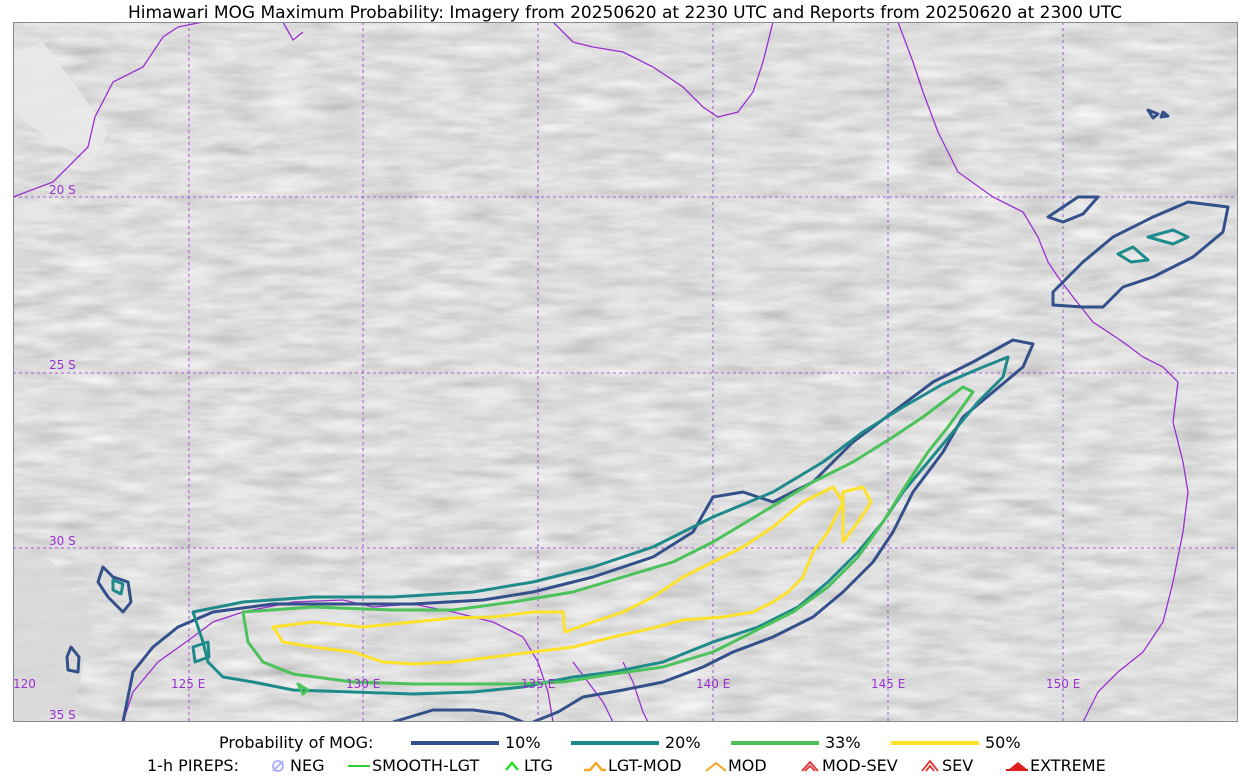  Describe the element at coordinates (359, 766) in the screenshot. I see `line-icon` at that location.